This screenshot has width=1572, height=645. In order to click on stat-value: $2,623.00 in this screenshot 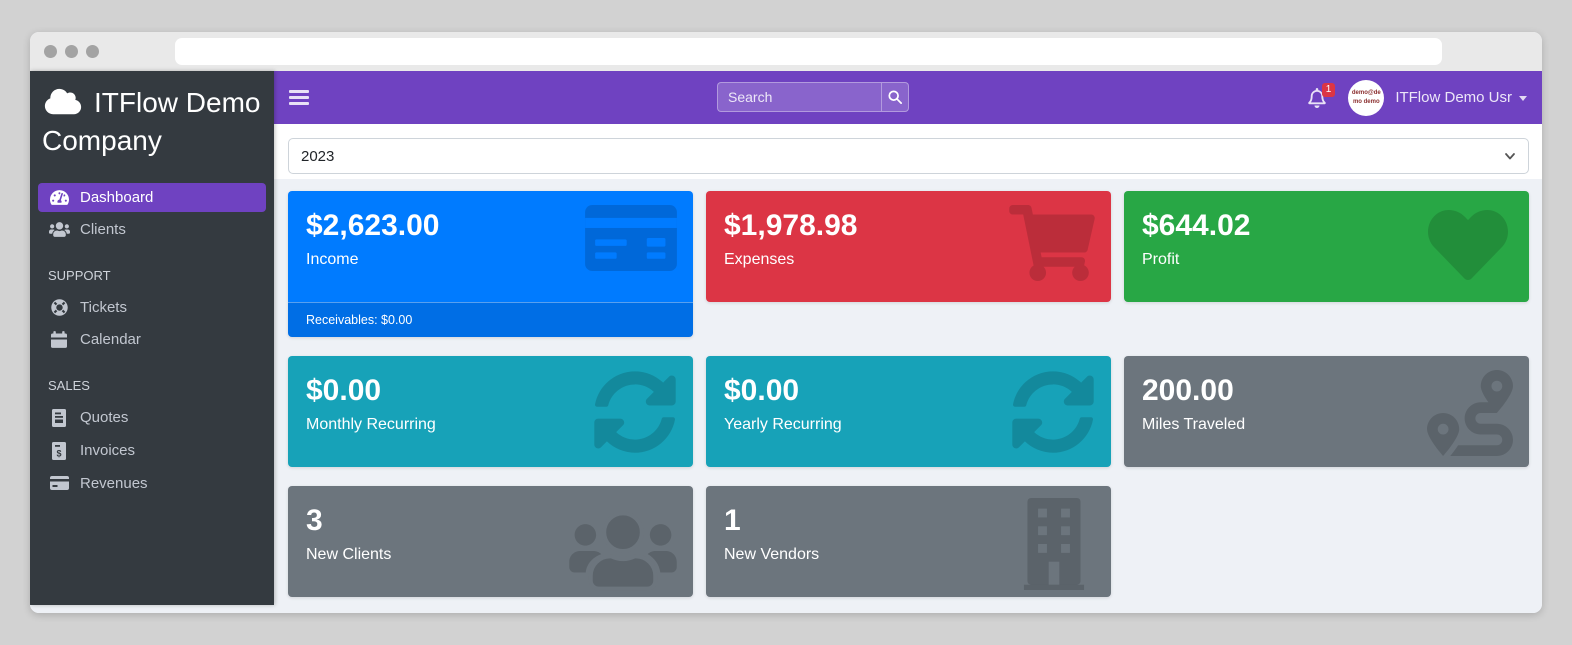, I will do `click(373, 225)`.